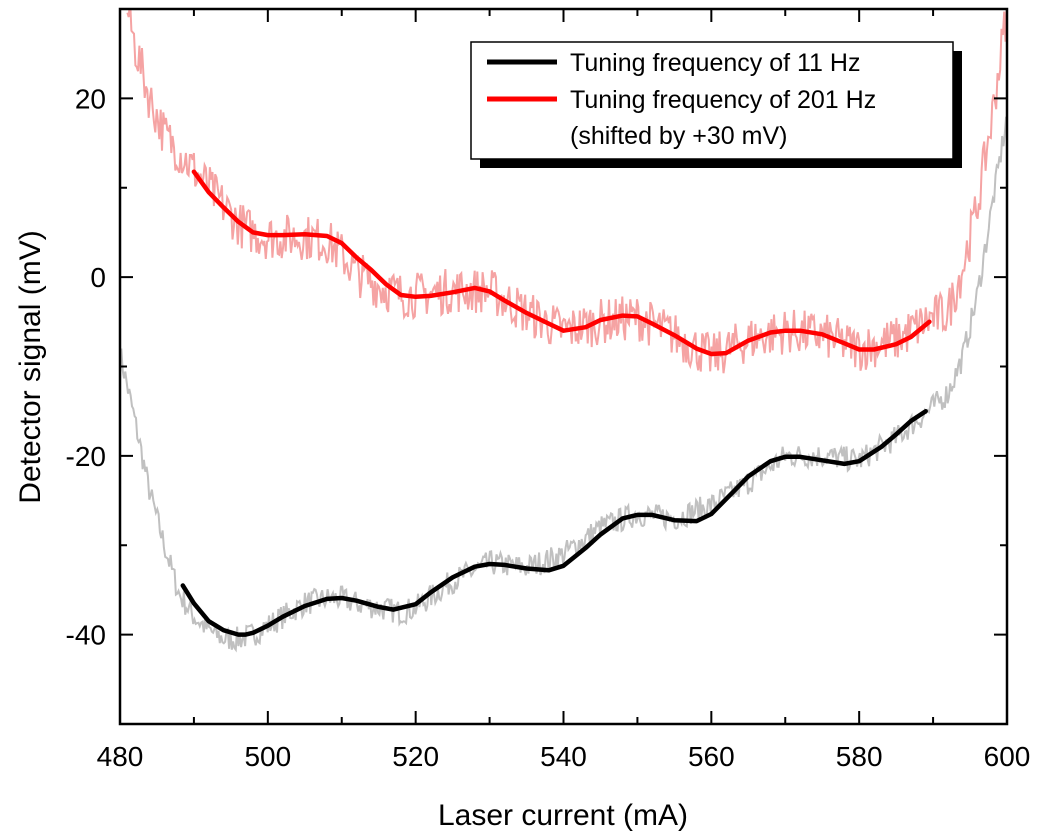 The width and height of the screenshot is (1040, 840). Describe the element at coordinates (563, 815) in the screenshot. I see `x-axis-title: Laser current (mA)` at that location.